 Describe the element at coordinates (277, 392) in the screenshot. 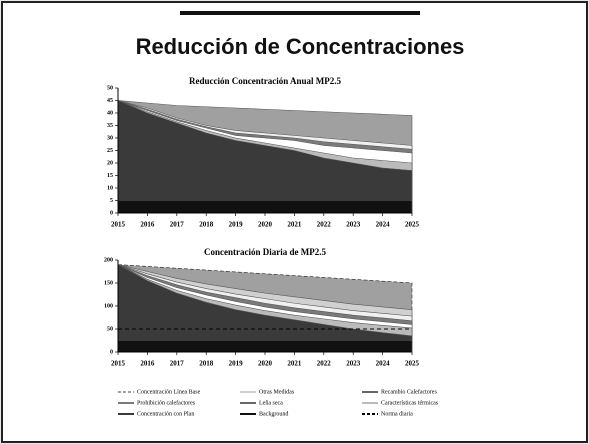

I see `legend-label: Otras Medidas` at that location.